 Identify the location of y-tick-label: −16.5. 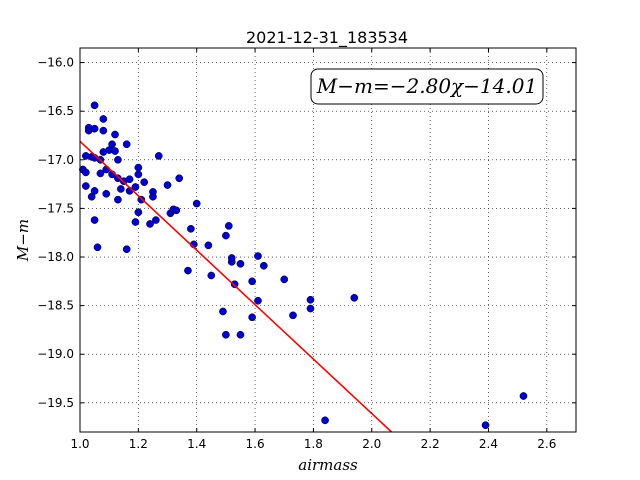
(55, 111).